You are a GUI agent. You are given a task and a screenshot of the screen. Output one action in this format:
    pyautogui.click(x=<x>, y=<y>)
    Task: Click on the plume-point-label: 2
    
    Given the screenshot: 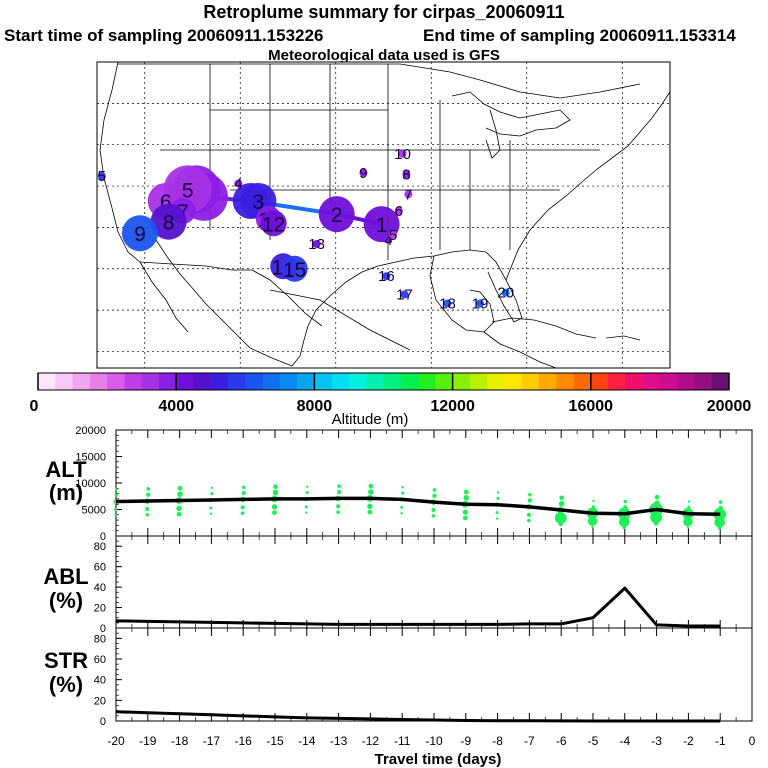 What is the action you would take?
    pyautogui.click(x=337, y=215)
    